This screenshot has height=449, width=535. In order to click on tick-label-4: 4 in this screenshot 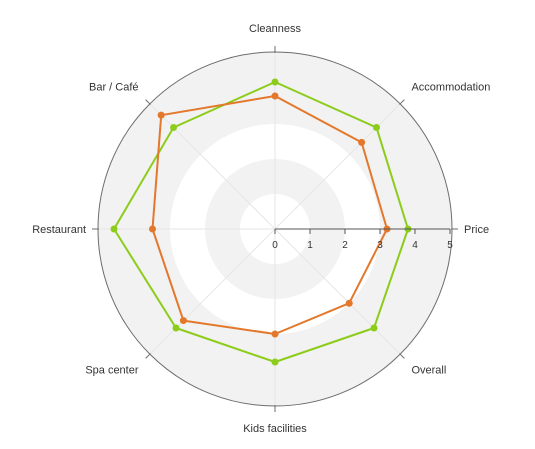, I will do `click(415, 245)`.